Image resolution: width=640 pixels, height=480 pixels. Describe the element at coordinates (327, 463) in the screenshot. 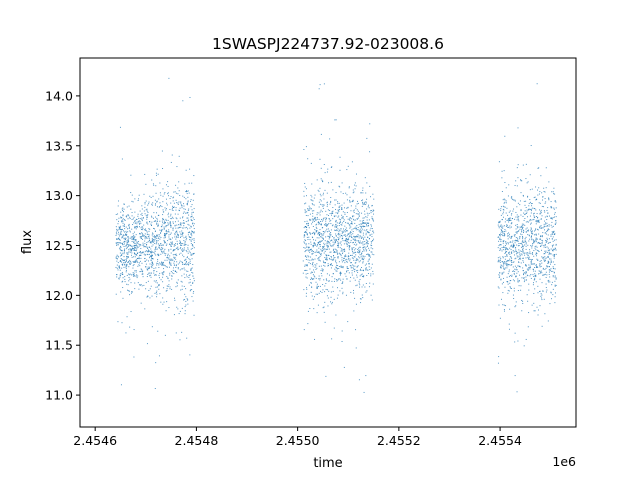

I see `x-axis-title: time` at that location.